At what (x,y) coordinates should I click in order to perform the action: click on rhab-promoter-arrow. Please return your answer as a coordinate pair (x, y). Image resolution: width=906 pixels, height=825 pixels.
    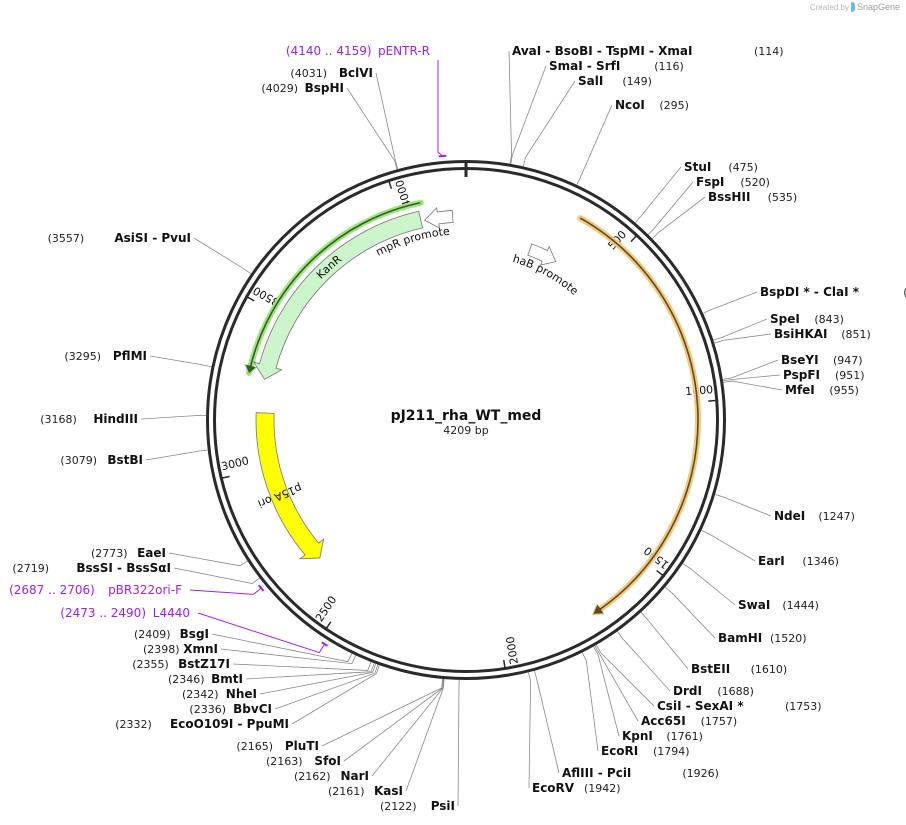
    Looking at the image, I should click on (542, 254).